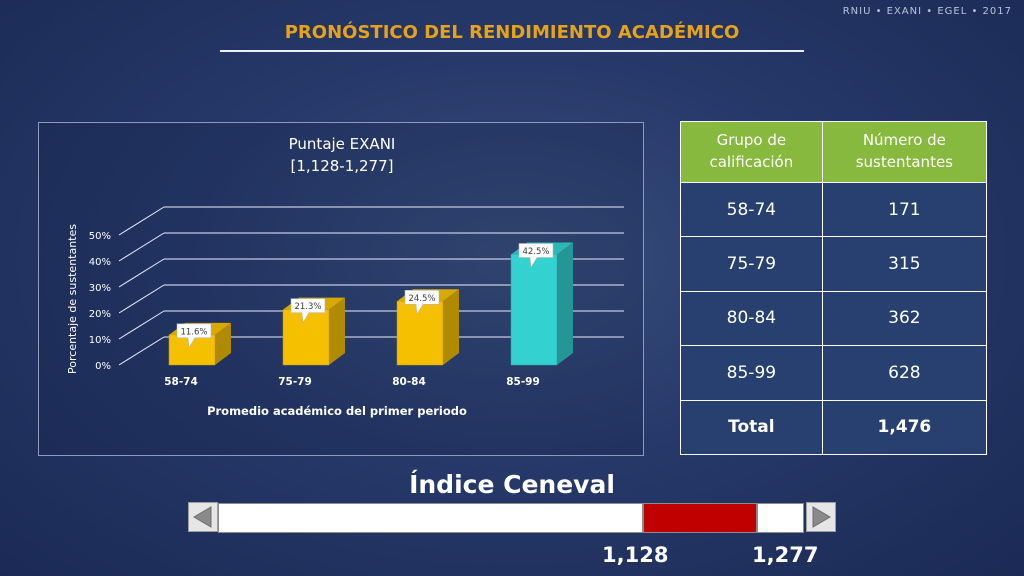 This screenshot has height=576, width=1024. Describe the element at coordinates (337, 411) in the screenshot. I see `x-axis-label: Promedio académico del primer periodo` at that location.